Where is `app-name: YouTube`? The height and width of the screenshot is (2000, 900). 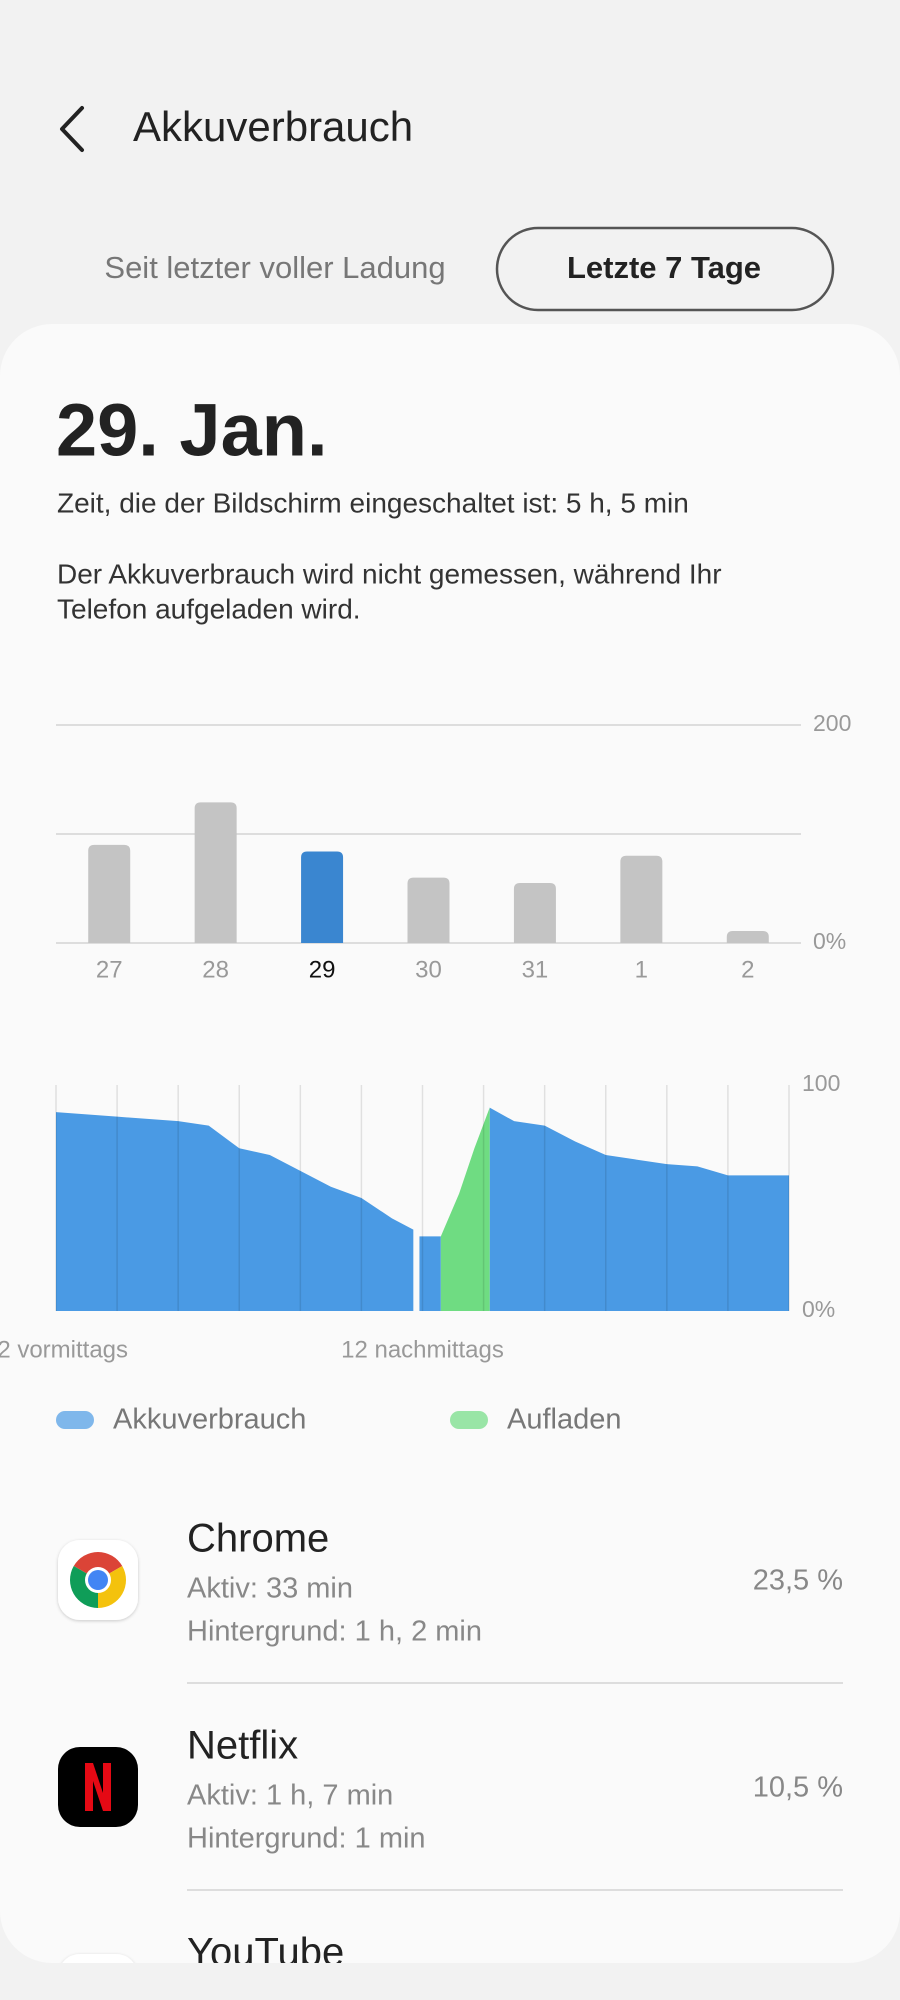 app-name: YouTube is located at coordinates (265, 1953).